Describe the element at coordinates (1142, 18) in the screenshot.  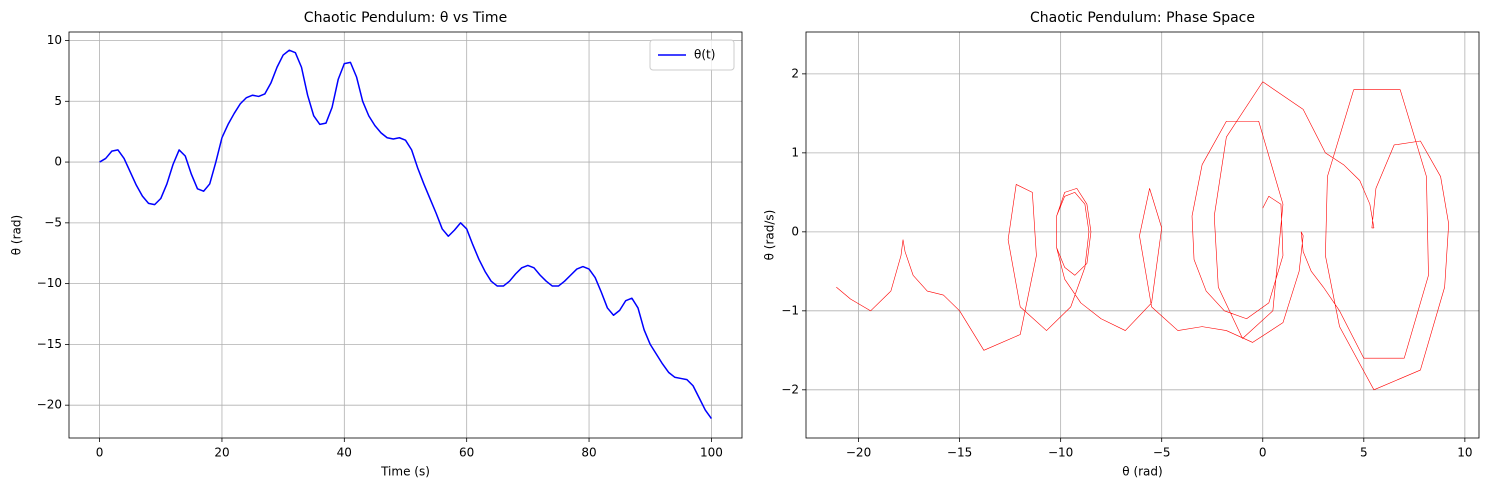
I see `chart-title: Chaotic Pendulum: Phase Space` at that location.